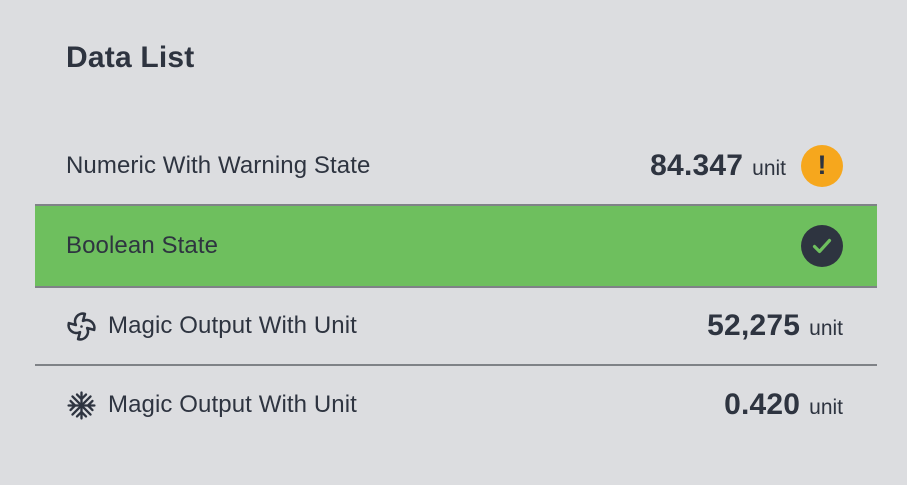 This screenshot has height=485, width=907. What do you see at coordinates (130, 57) in the screenshot?
I see `page-title: Data List` at bounding box center [130, 57].